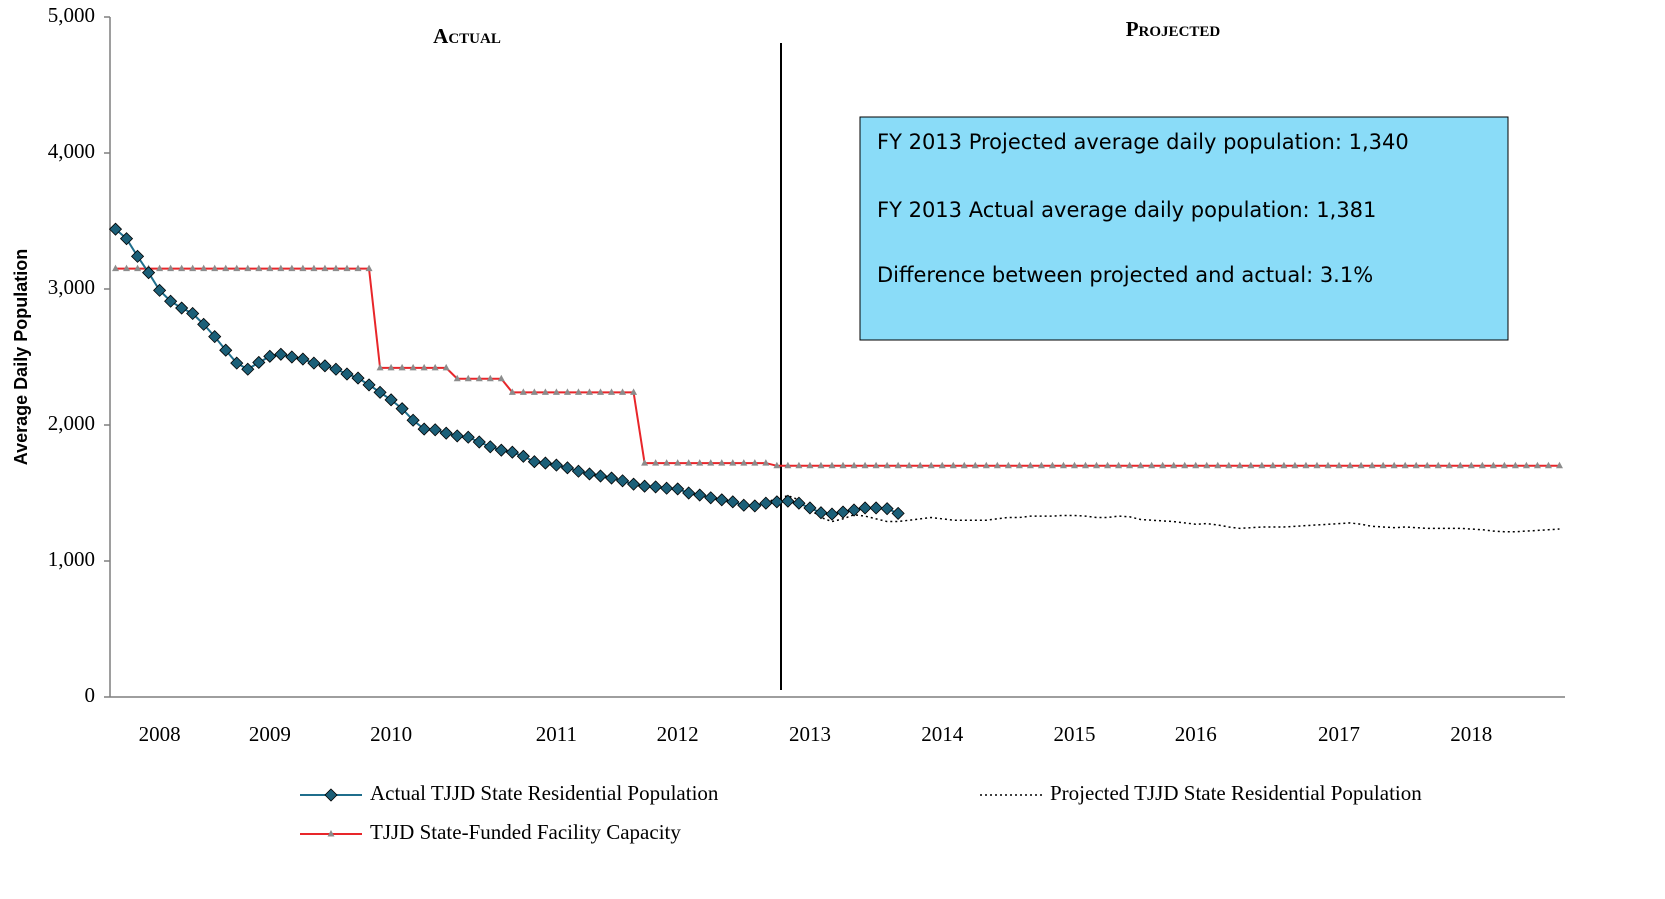  What do you see at coordinates (467, 36) in the screenshot?
I see `section-label: Actual` at bounding box center [467, 36].